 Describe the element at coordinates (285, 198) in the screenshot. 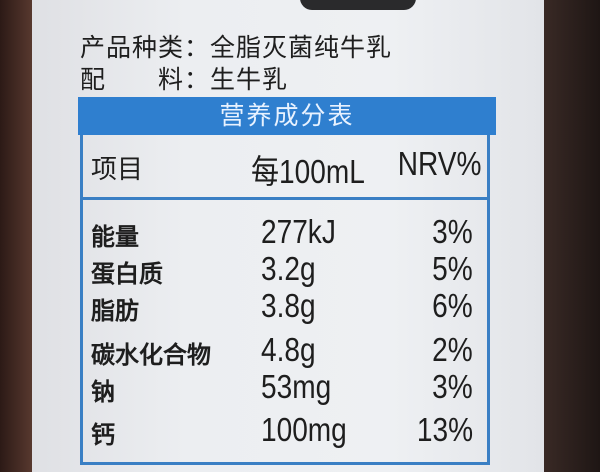

I see `table-divider` at that location.